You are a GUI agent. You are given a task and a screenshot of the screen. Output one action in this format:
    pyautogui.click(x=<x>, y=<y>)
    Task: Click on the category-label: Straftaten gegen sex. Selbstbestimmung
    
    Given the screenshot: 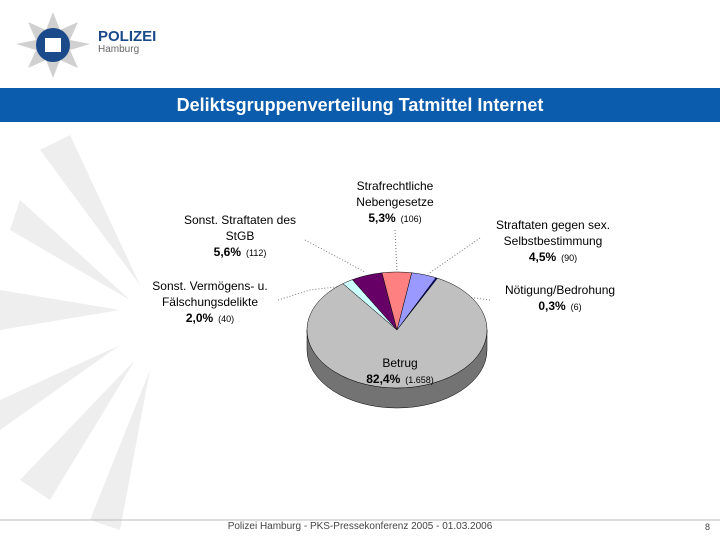 What is the action you would take?
    pyautogui.click(x=553, y=233)
    